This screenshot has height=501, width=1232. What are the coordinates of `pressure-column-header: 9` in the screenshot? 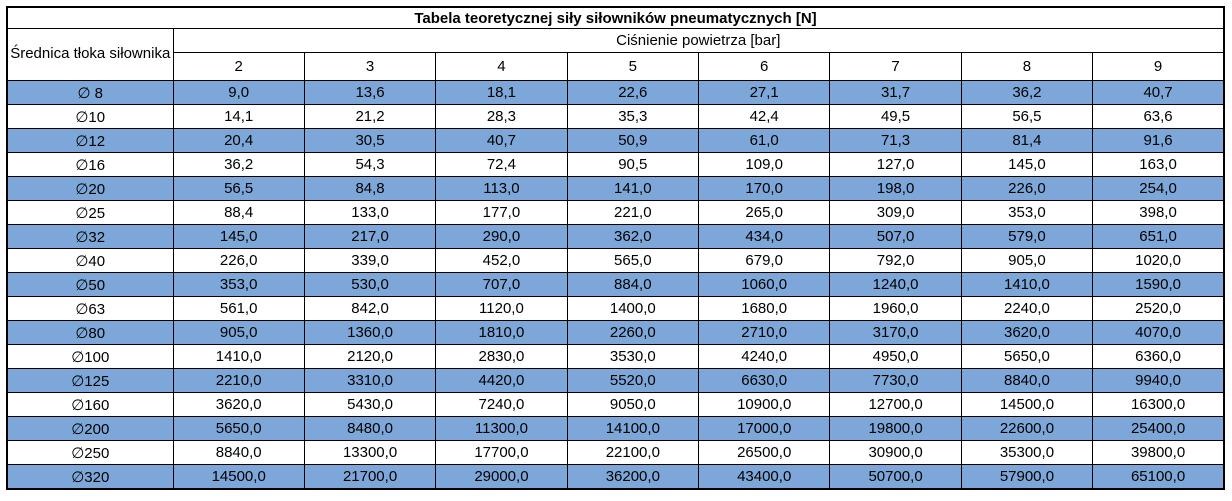 It's located at (1158, 66).